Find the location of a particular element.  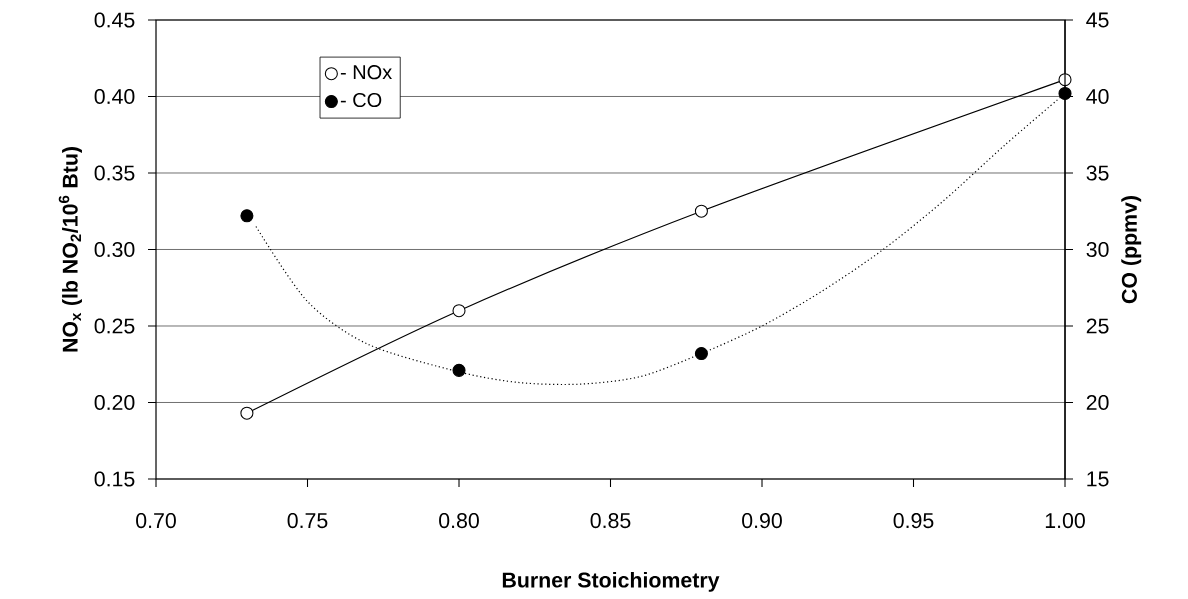

y-tick-label: 0.45 is located at coordinates (114, 20).